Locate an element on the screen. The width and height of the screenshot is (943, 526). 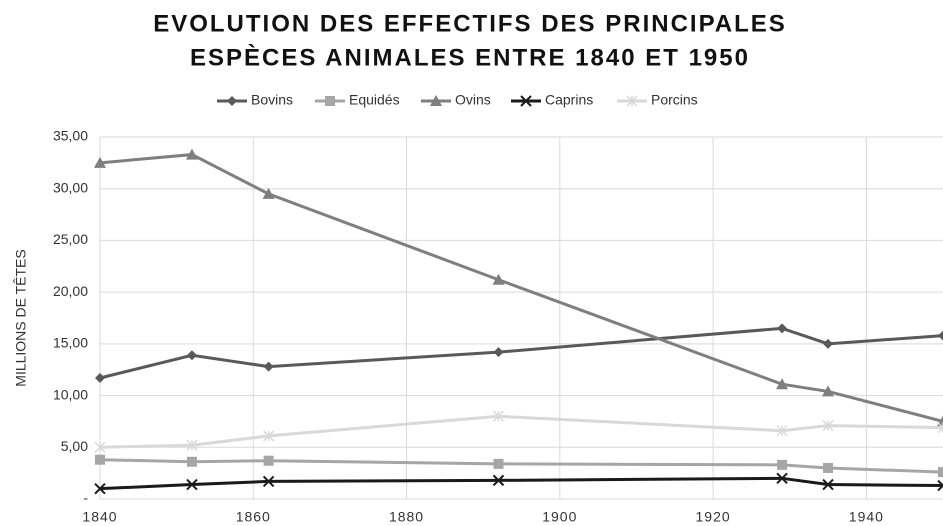
y-tick-label: 25,00 is located at coordinates (70, 239).